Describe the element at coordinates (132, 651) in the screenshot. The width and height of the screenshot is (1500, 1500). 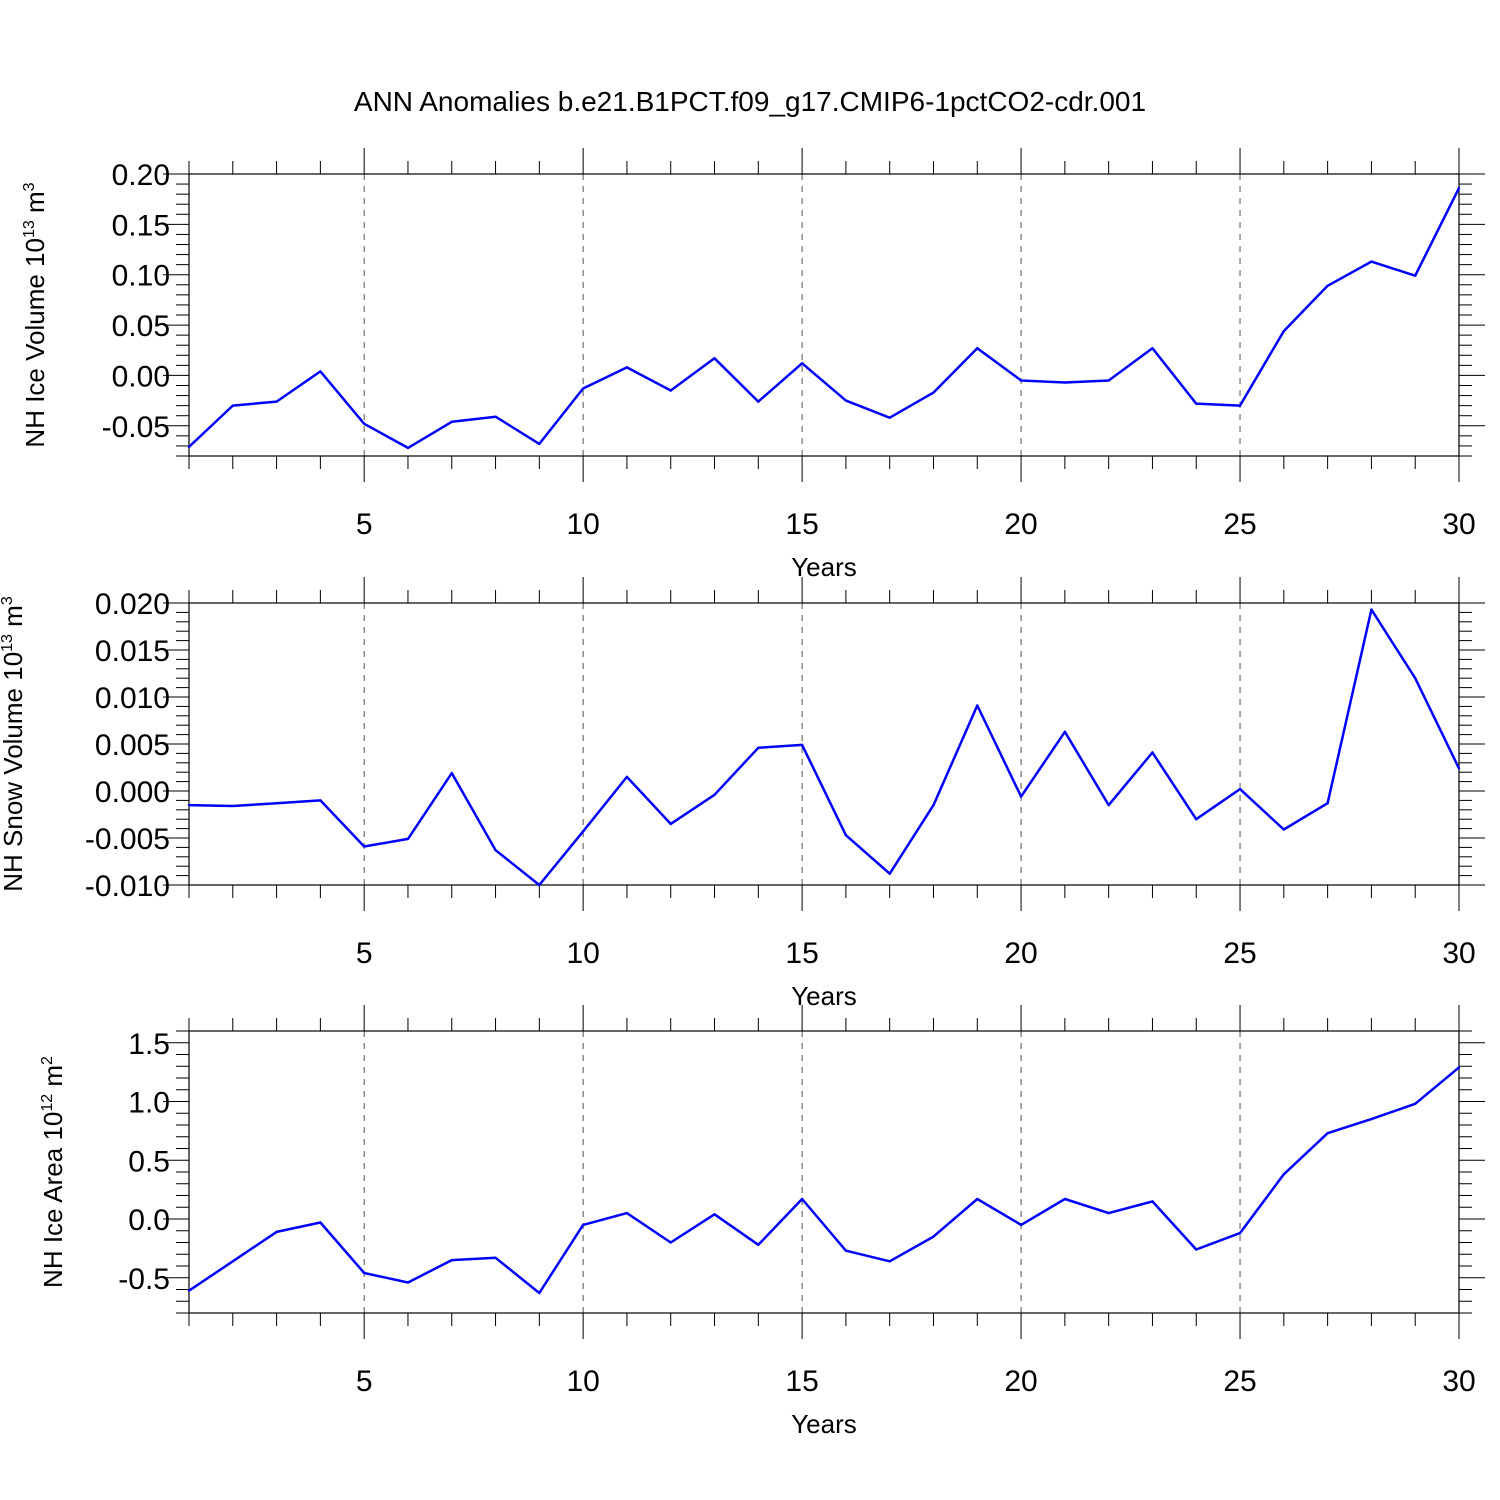
I see `y-tick-label: 0.015` at that location.